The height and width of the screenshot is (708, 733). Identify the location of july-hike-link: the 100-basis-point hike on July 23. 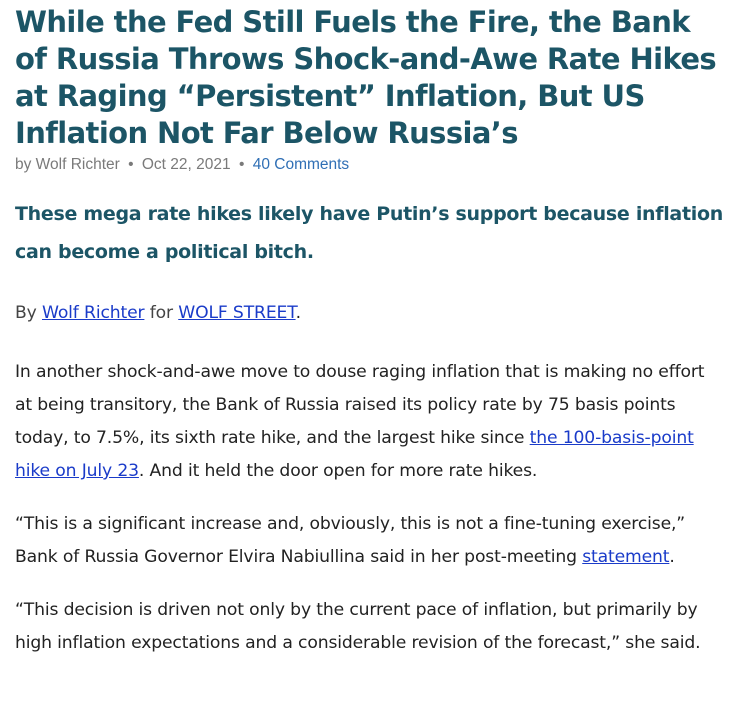
(354, 454).